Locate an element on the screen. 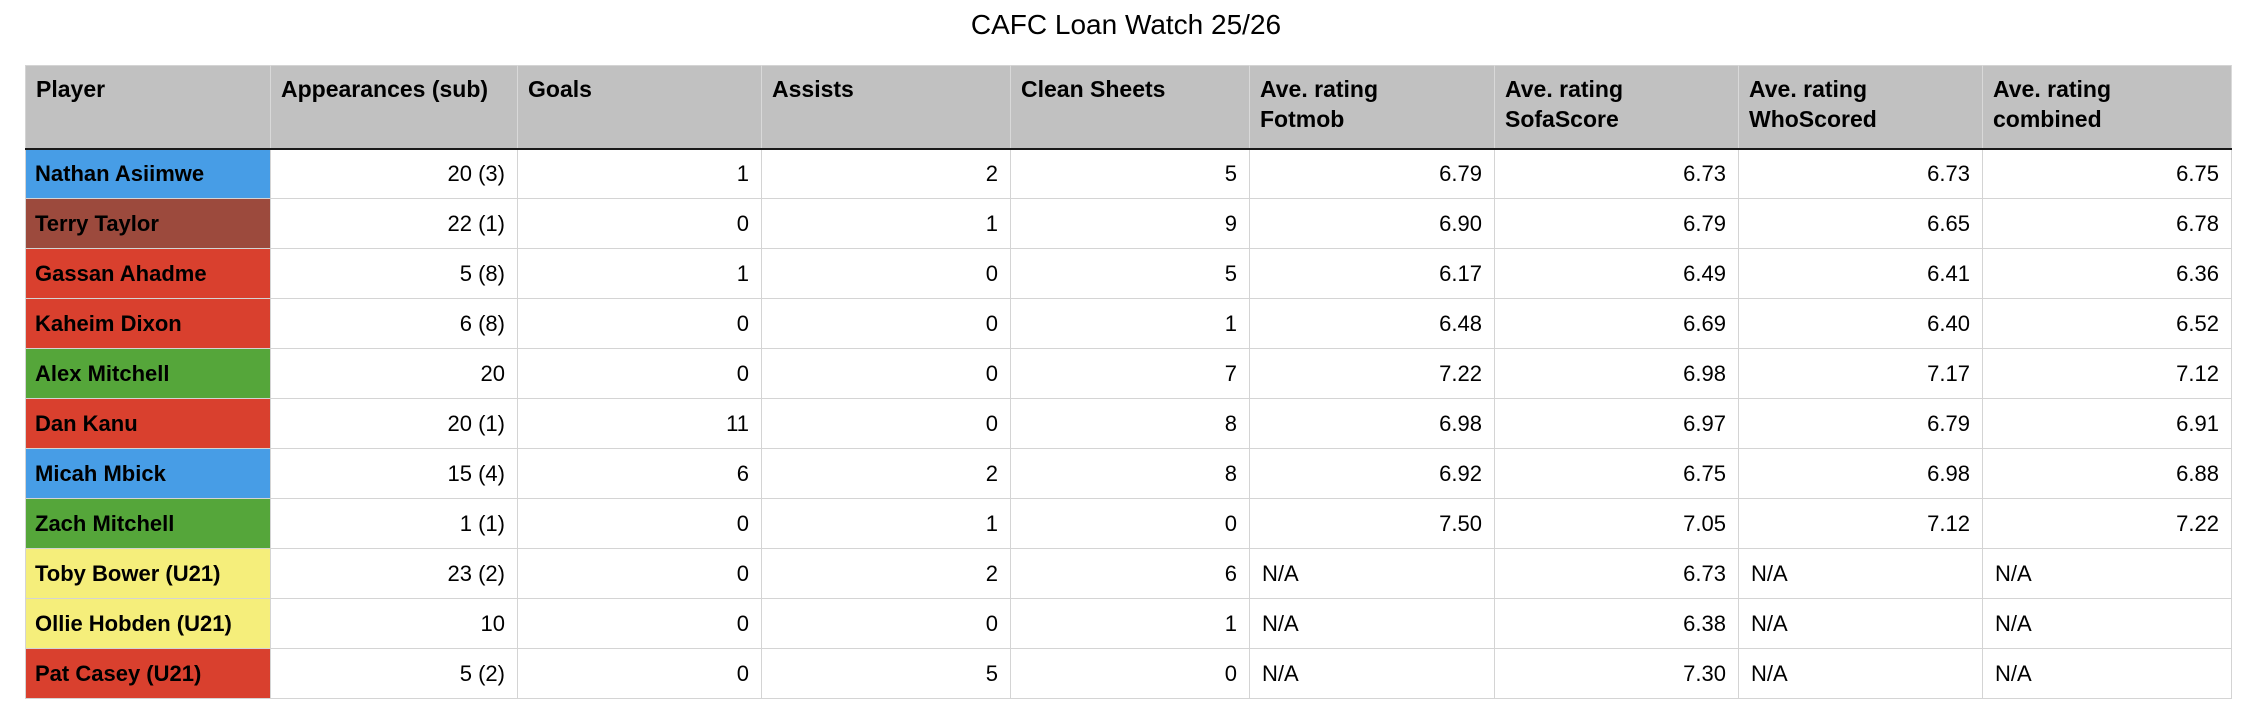 The image size is (2252, 718). sofascore-cell: 6.75 is located at coordinates (1616, 473).